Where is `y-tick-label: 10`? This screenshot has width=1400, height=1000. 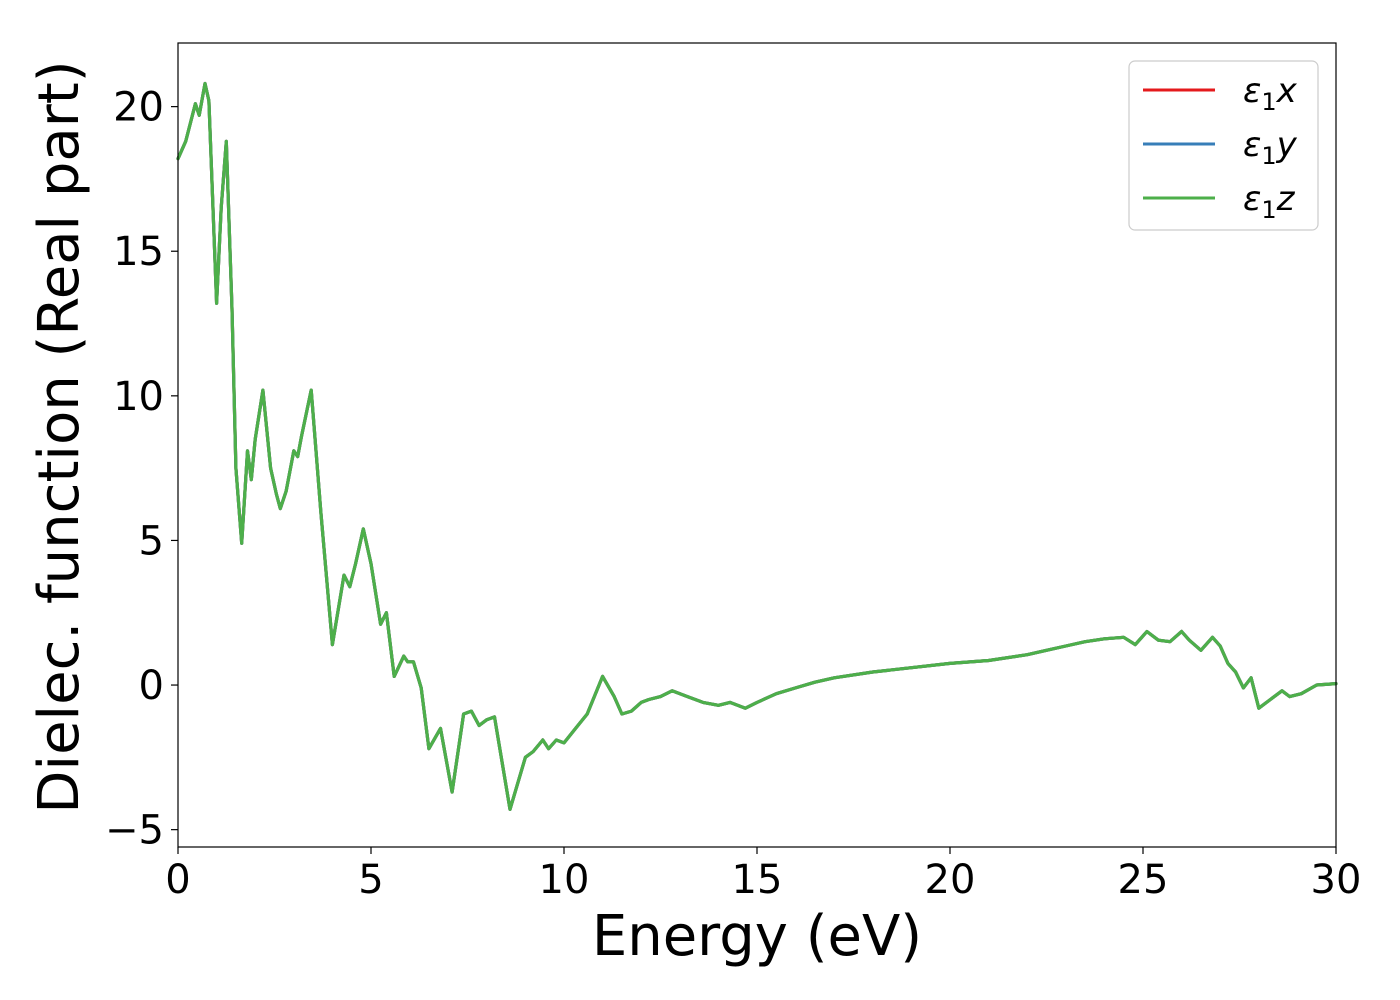
y-tick-label: 10 is located at coordinates (138, 397).